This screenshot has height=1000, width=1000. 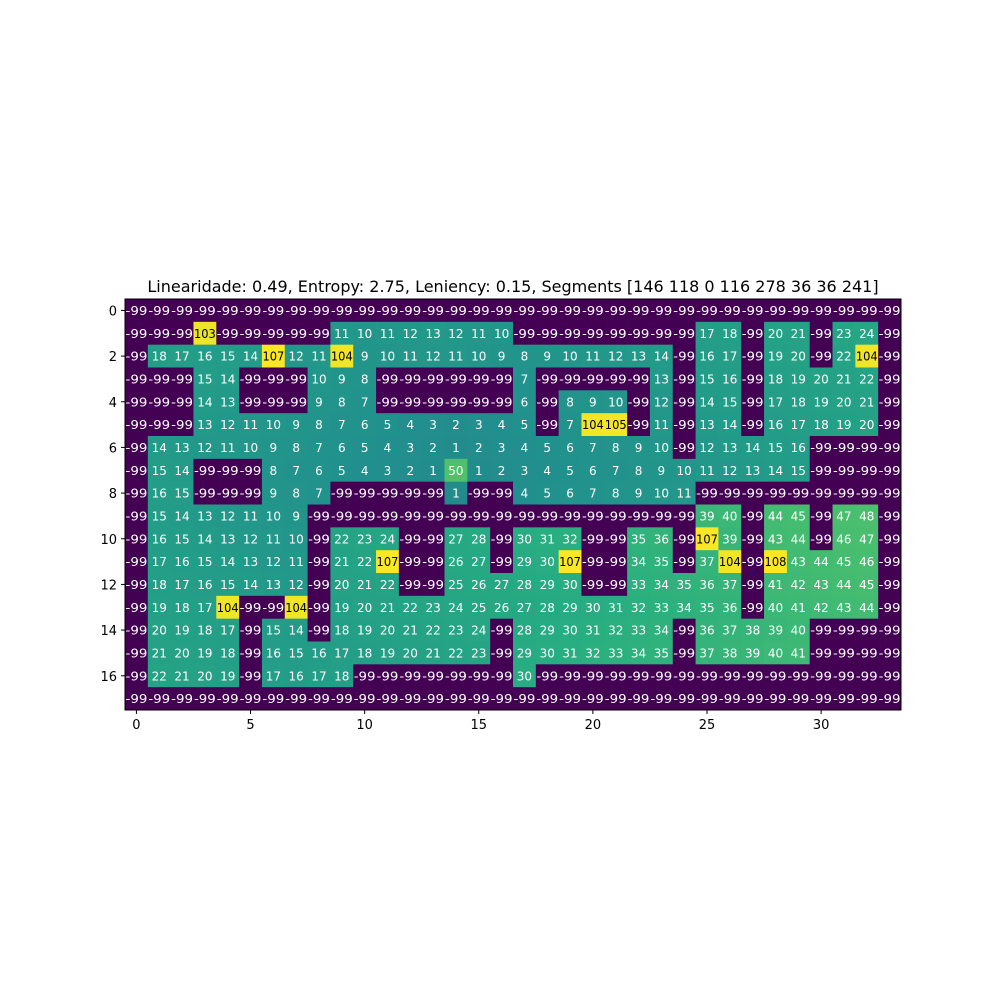 I want to click on heatmap-cell-label: 32, so click(x=592, y=653).